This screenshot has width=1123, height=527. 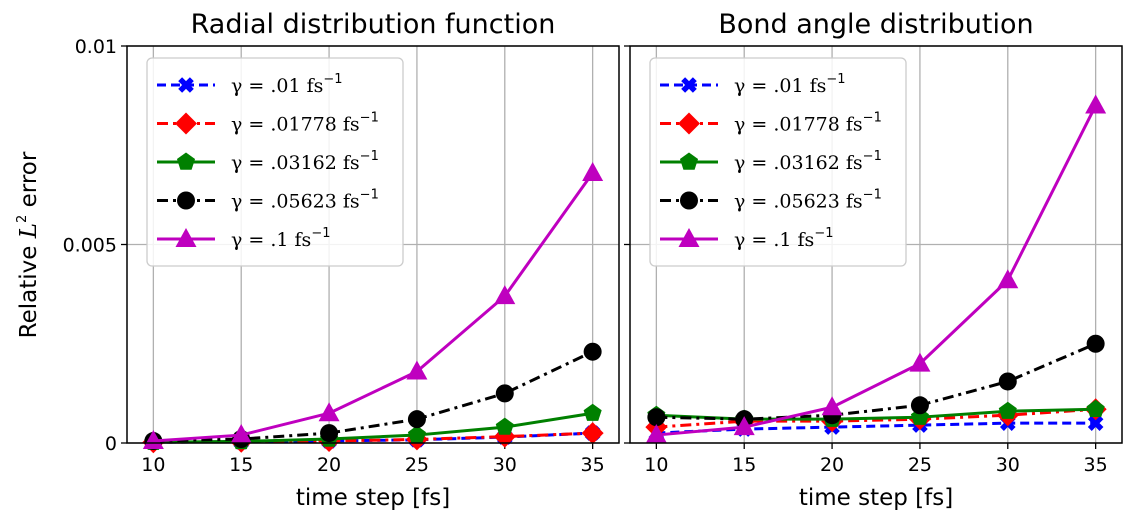 What do you see at coordinates (96, 47) in the screenshot?
I see `y-tick-label: 0.01` at bounding box center [96, 47].